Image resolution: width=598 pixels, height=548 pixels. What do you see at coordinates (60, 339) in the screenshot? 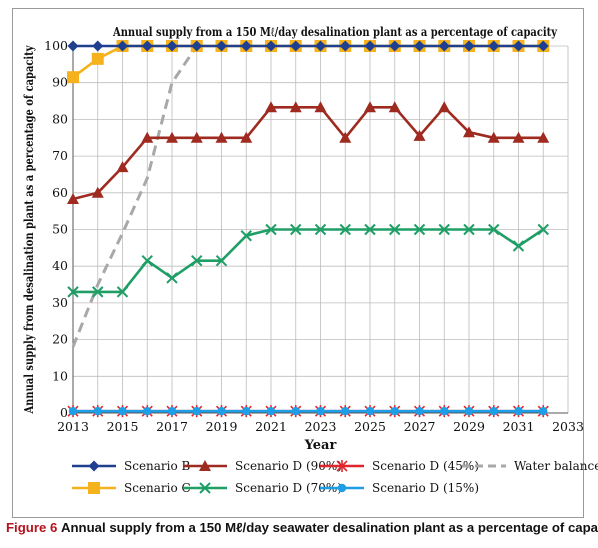
I see `y-tick-label: 20` at bounding box center [60, 339].